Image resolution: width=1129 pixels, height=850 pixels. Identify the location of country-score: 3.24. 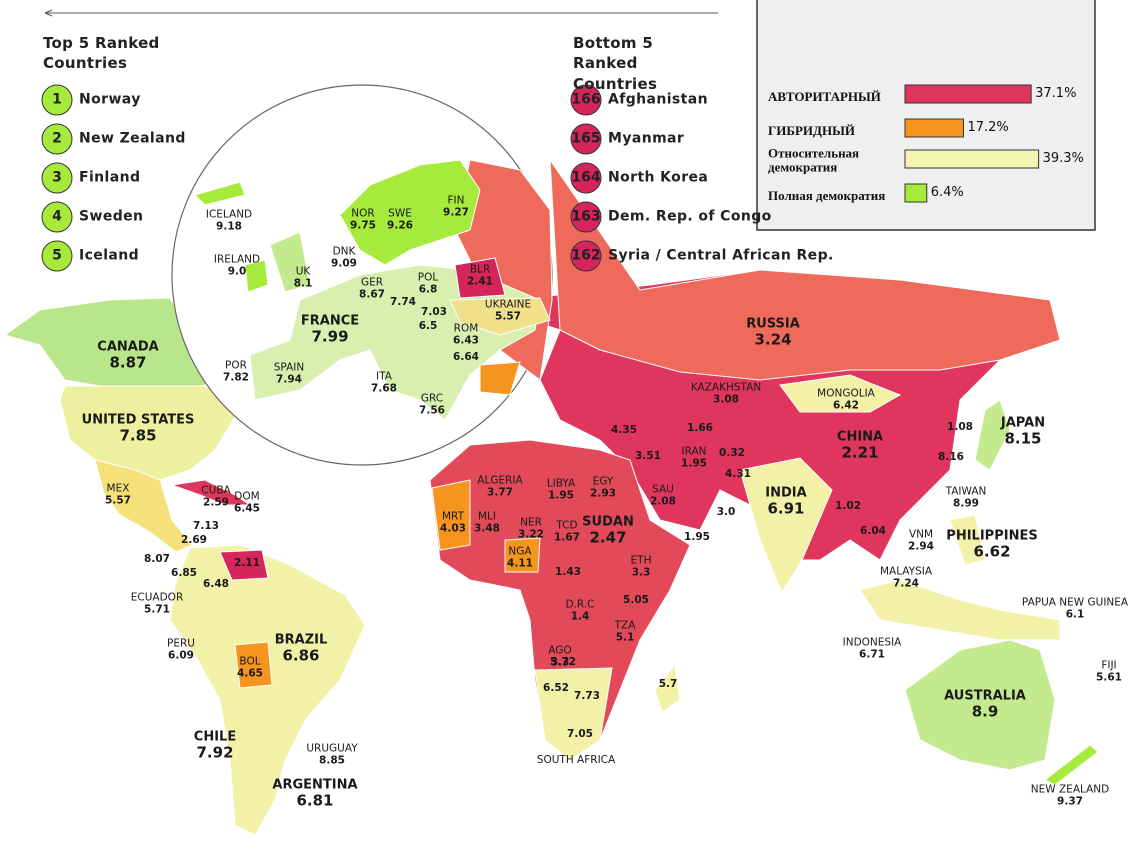
(773, 339).